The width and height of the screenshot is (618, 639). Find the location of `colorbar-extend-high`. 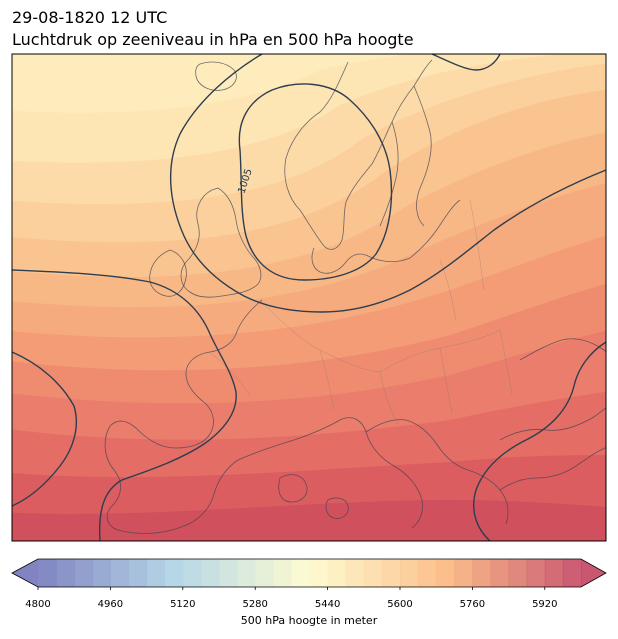

colorbar-extend-high is located at coordinates (593, 573).